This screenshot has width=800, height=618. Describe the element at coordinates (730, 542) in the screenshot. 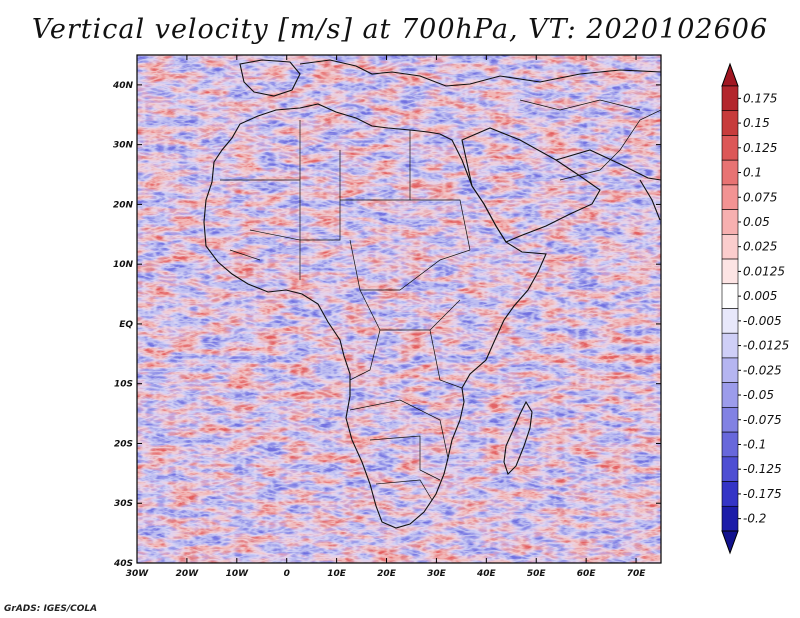

I see `colorbar-bottom-arrow` at that location.